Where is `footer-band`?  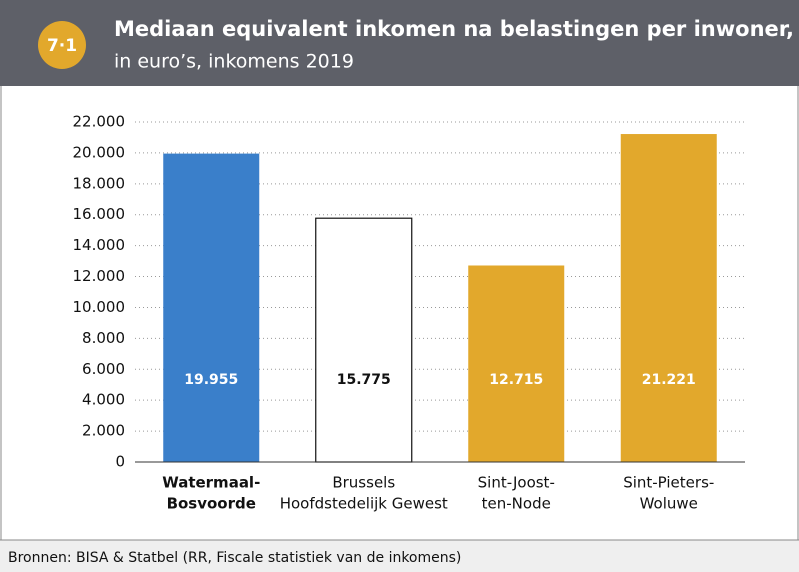
footer-band is located at coordinates (399, 556).